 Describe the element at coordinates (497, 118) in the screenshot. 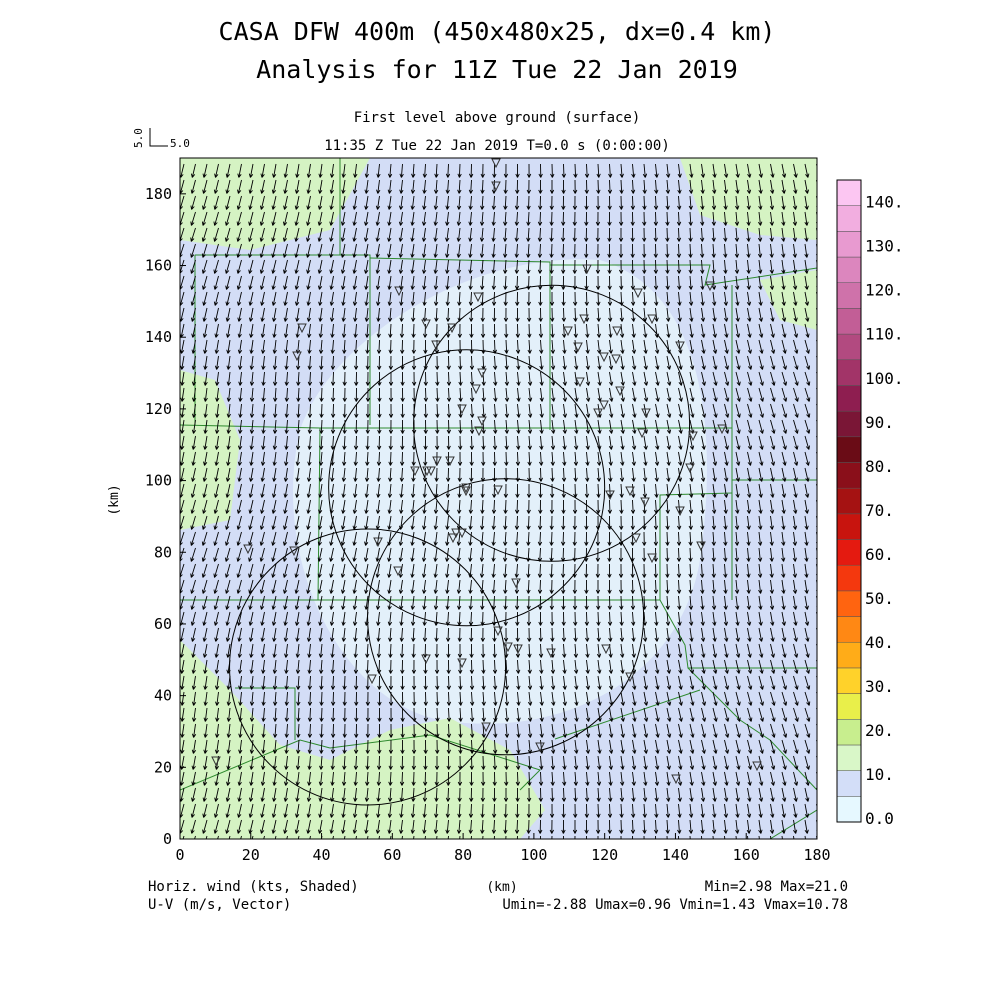

I see `level-subtitle: First level above ground (surface)` at that location.